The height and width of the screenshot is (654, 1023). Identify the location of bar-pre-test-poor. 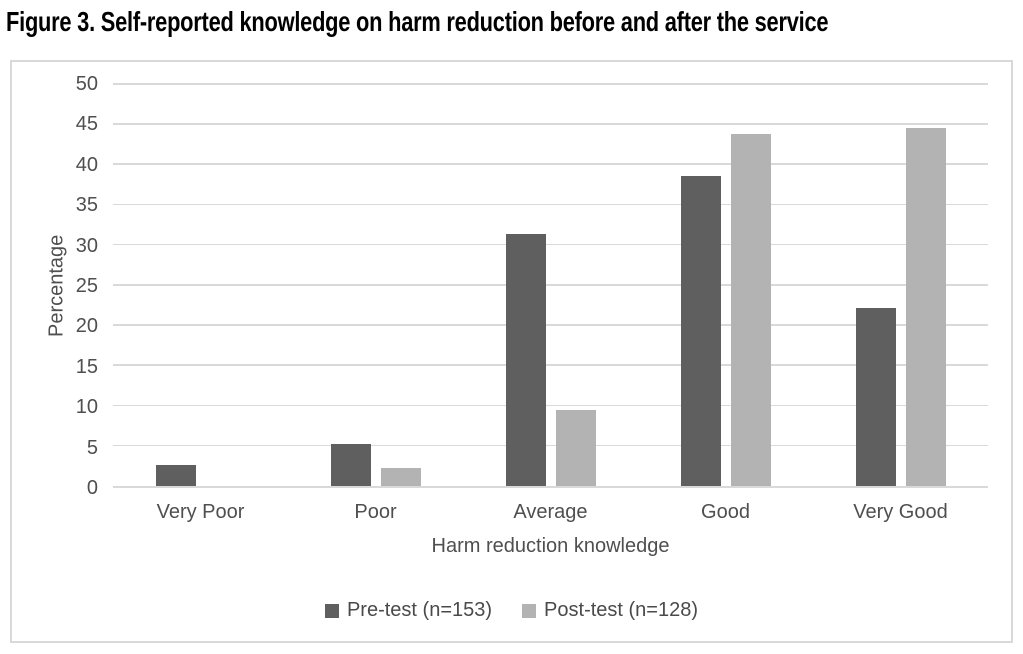
(350, 465).